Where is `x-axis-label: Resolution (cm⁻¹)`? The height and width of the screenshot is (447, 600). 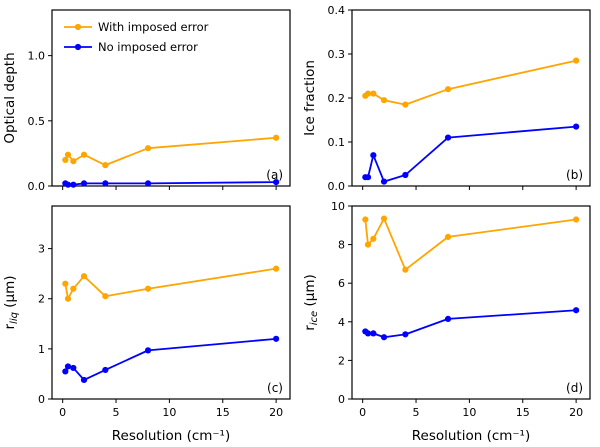 x-axis-label: Resolution (cm⁻¹) is located at coordinates (471, 436).